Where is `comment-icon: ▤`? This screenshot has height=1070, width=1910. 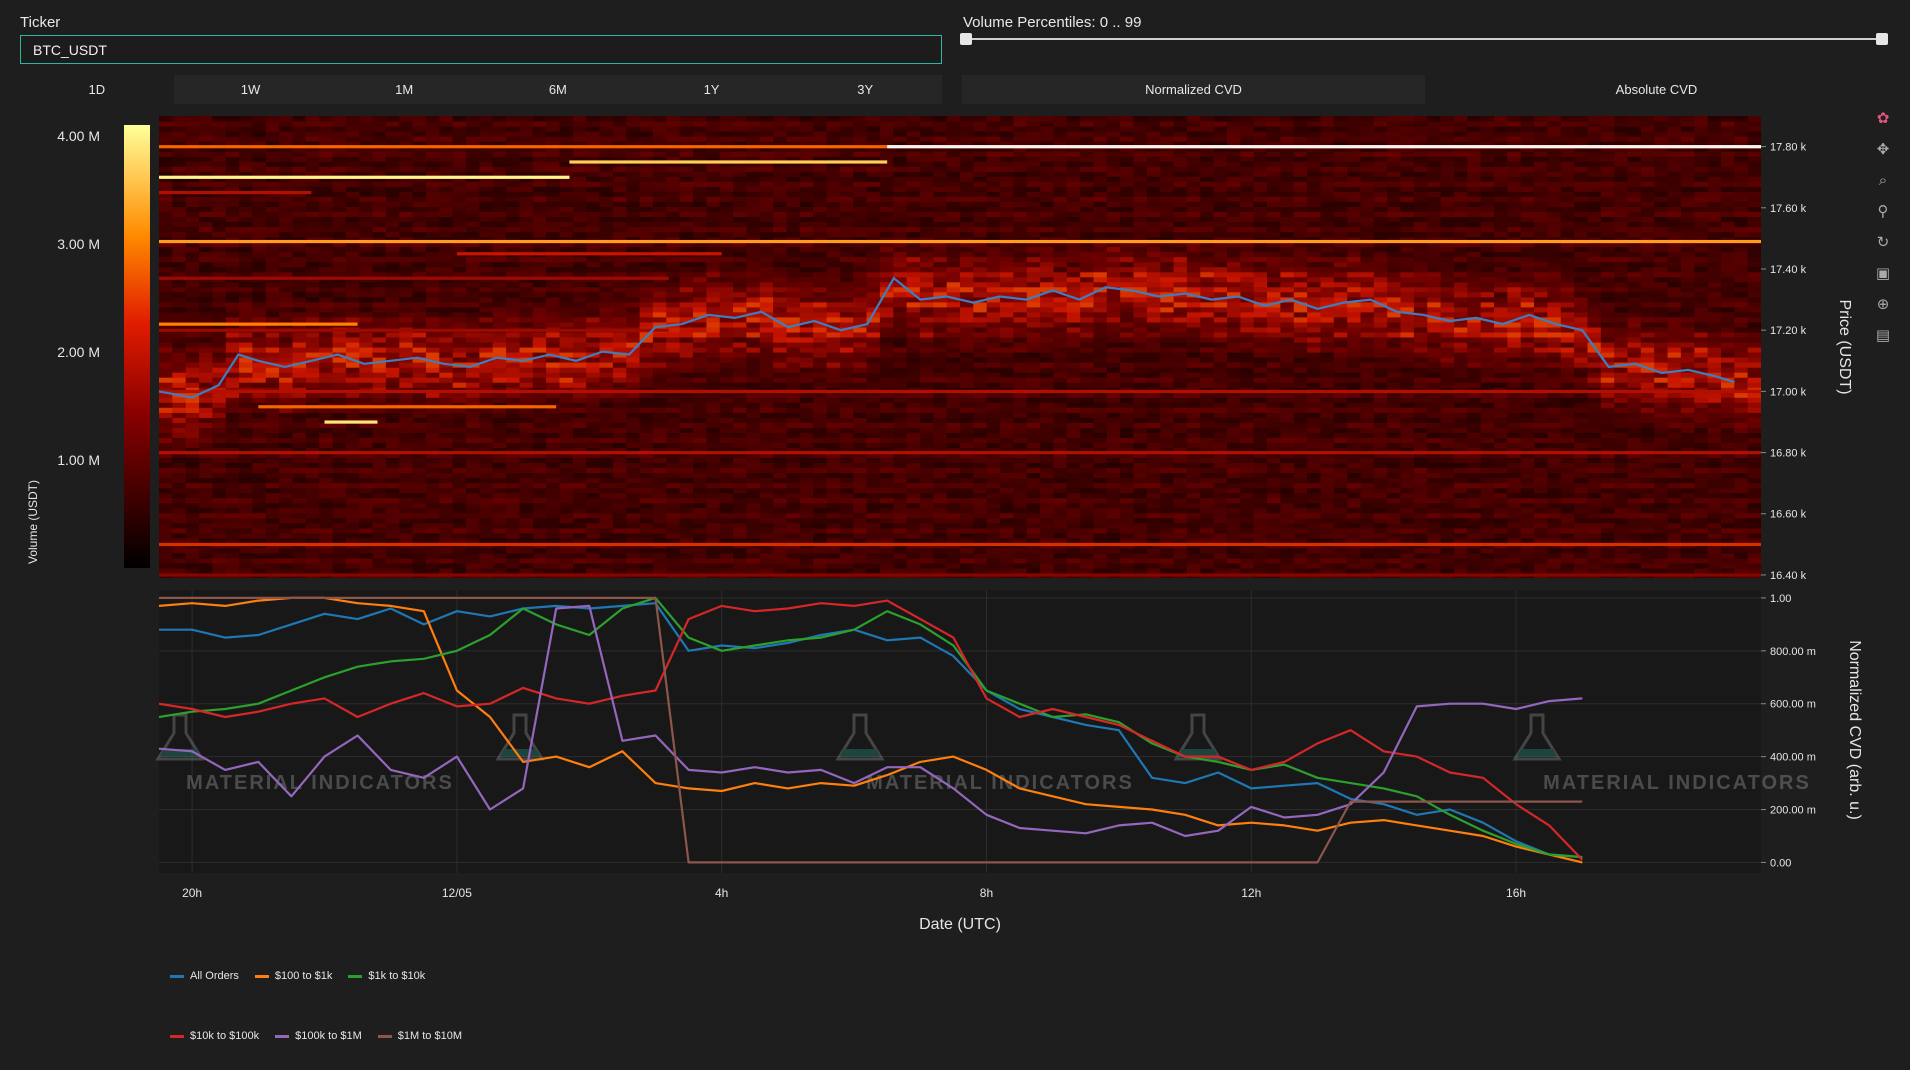 comment-icon: ▤ is located at coordinates (1883, 335).